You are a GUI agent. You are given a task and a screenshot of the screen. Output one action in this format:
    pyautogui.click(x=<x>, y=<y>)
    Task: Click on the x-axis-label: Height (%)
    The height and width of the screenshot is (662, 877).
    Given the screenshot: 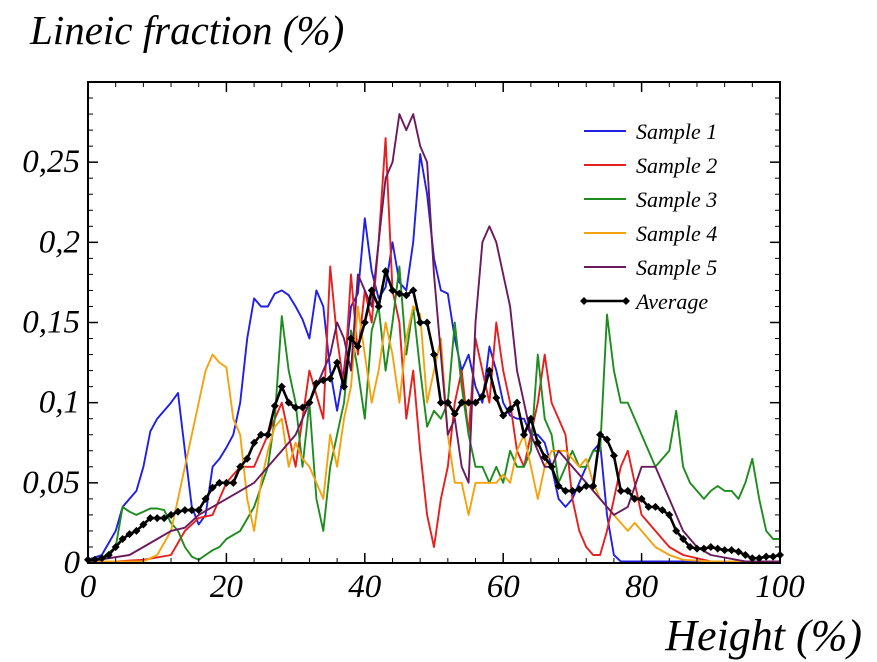 What is the action you would take?
    pyautogui.click(x=763, y=635)
    